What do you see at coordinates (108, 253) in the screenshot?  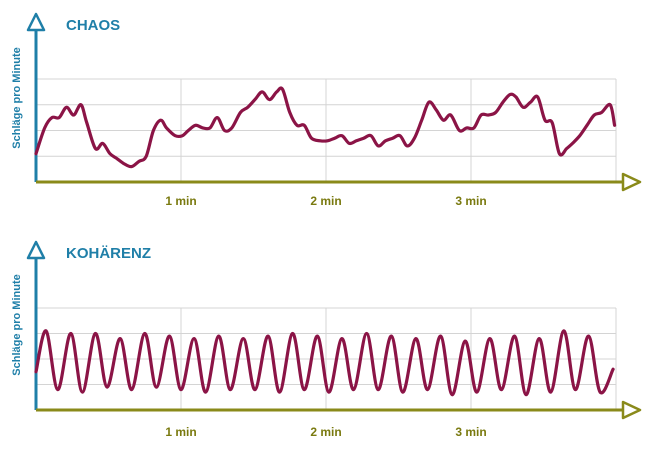 I see `chart-title-kohaerenz: KOHÄRENZ` at bounding box center [108, 253].